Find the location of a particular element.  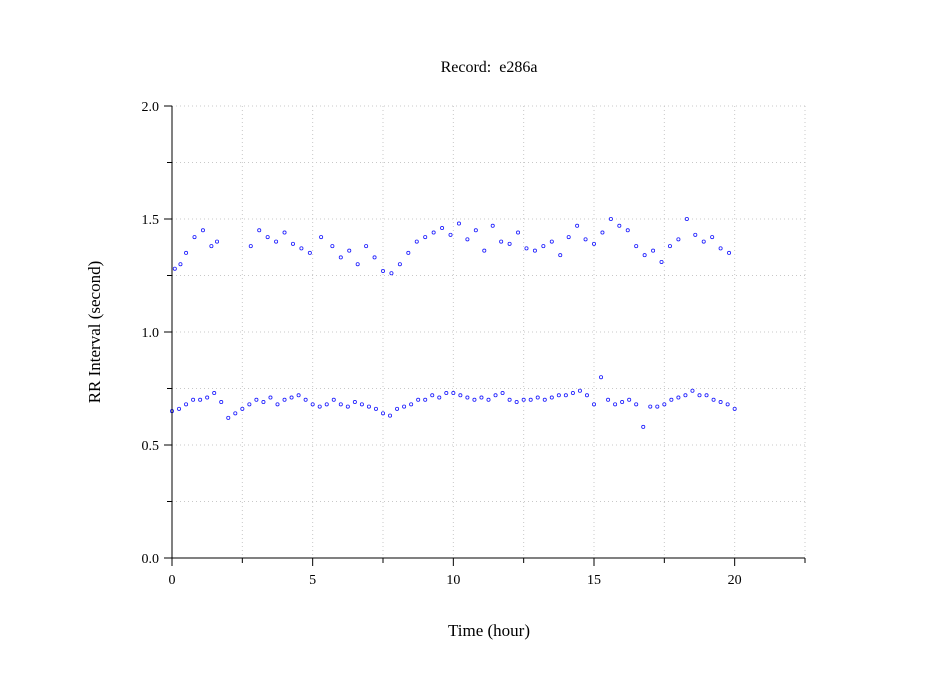

y-tick-label: 0.5 is located at coordinates (151, 446).